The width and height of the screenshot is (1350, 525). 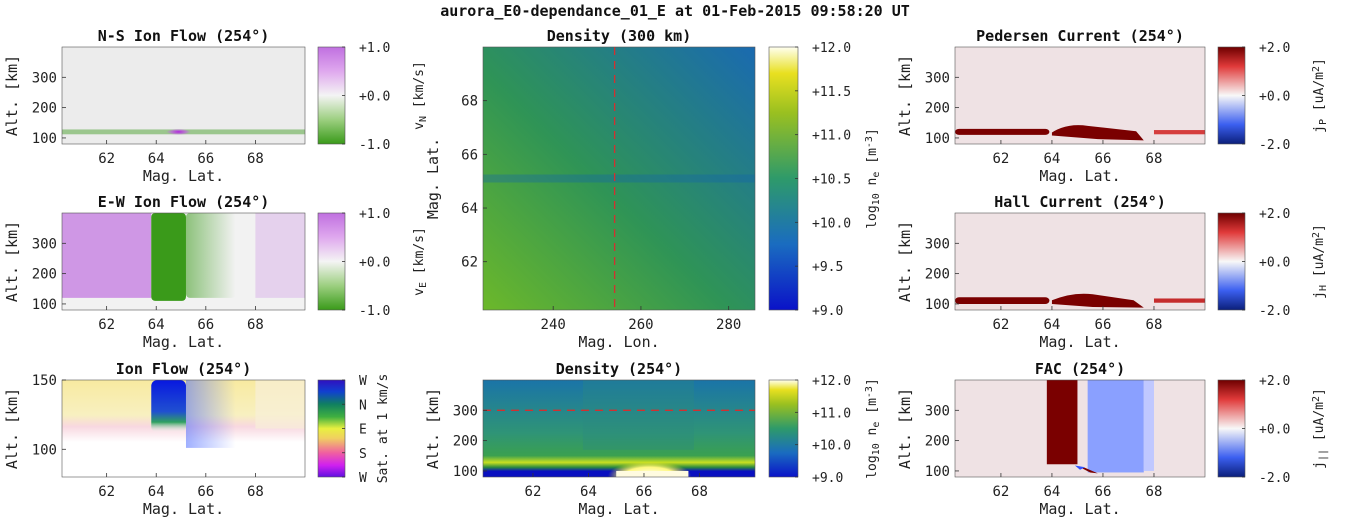 What do you see at coordinates (869, 392) in the screenshot?
I see `colorbar-label-sup: -3` at bounding box center [869, 392].